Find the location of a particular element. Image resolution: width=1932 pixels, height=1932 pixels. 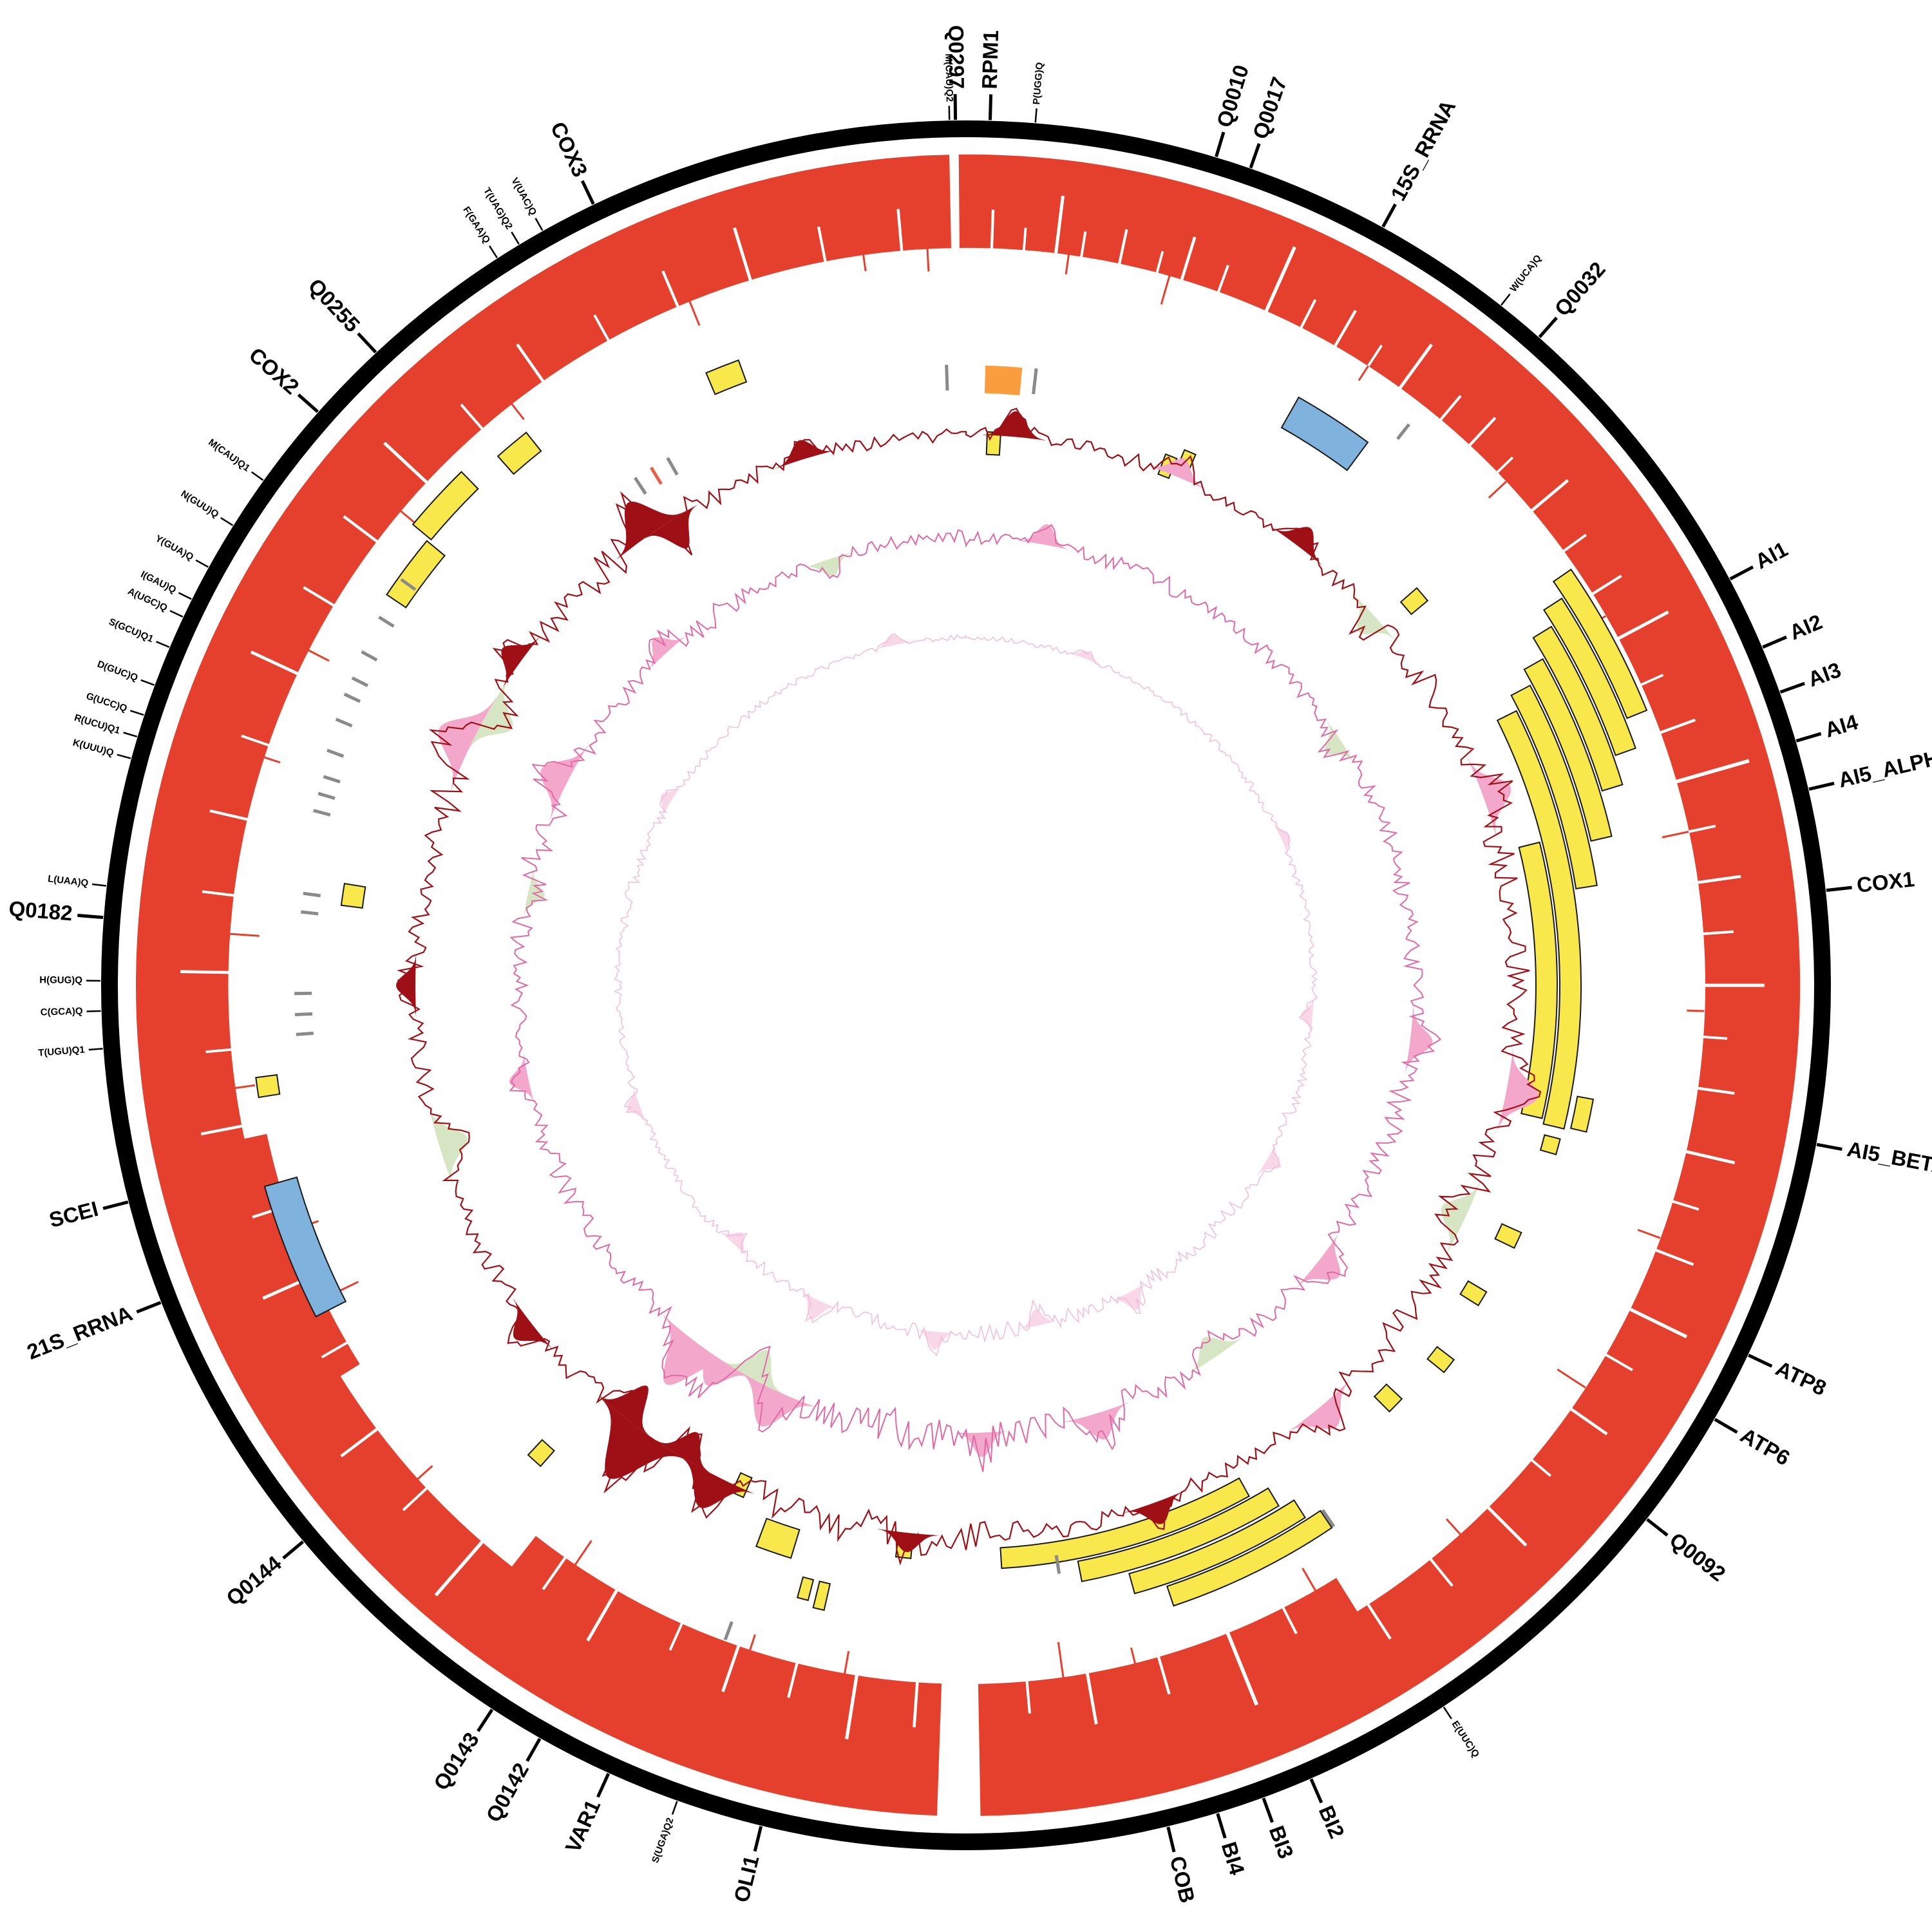

line-track-faint-pink is located at coordinates (966, 995).